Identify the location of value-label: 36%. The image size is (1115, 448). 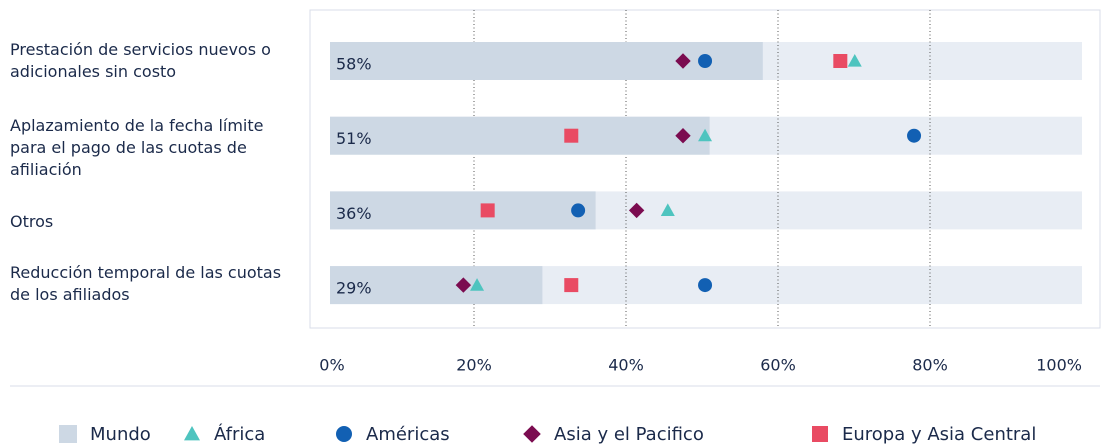
(354, 213).